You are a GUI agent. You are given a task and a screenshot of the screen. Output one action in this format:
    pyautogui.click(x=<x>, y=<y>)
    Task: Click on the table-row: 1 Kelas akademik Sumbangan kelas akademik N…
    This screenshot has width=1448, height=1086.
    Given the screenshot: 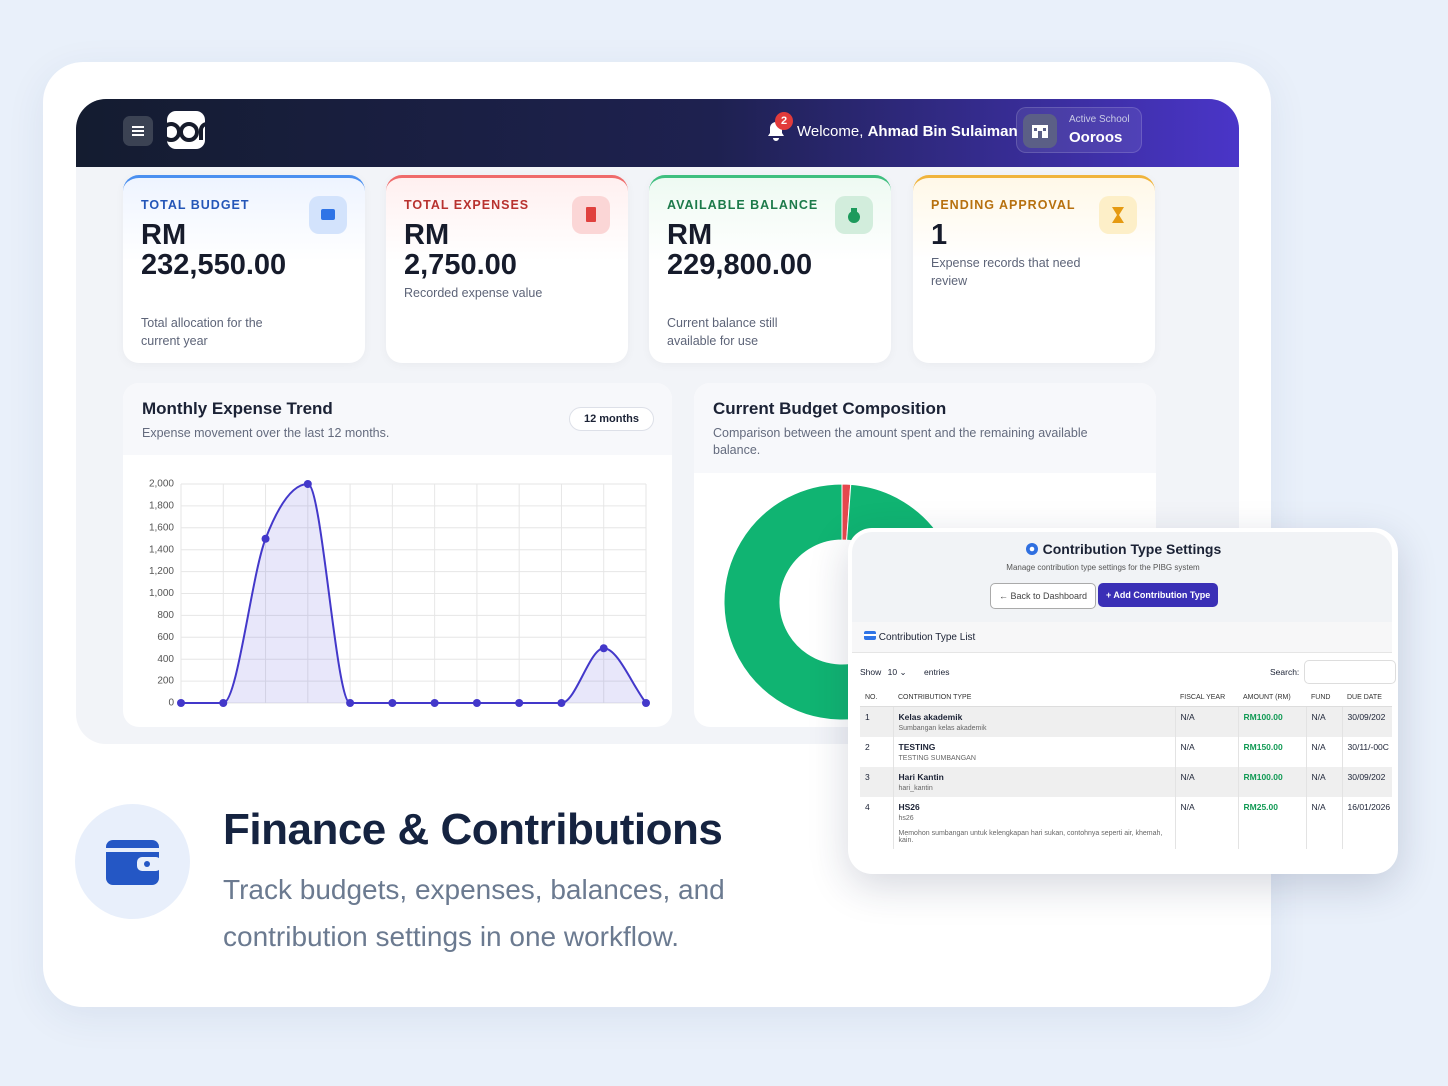 What is the action you would take?
    pyautogui.click(x=1126, y=721)
    